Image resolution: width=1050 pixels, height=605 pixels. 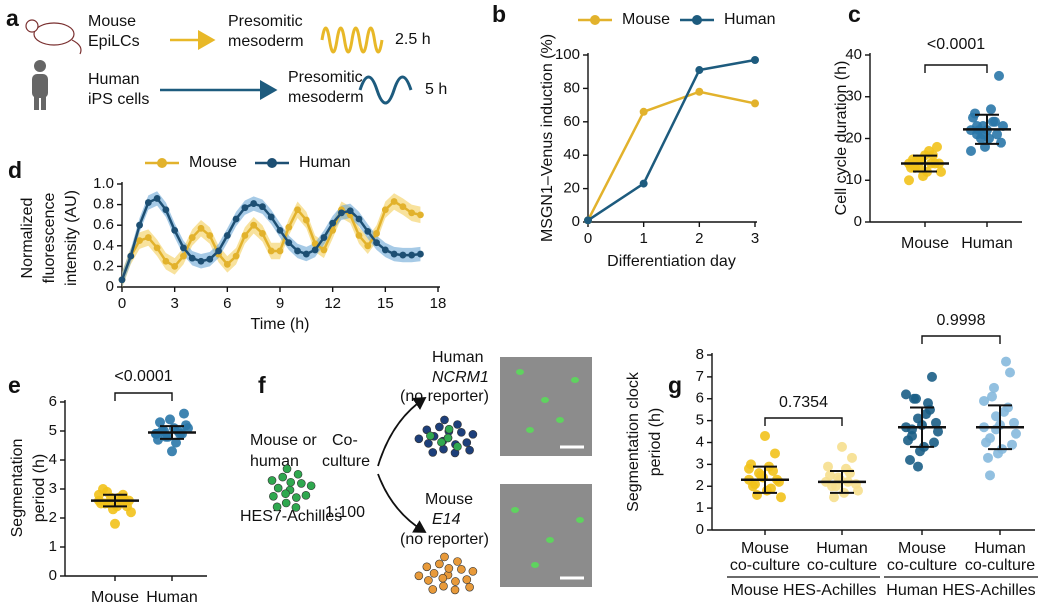 What do you see at coordinates (750, 19) in the screenshot?
I see `legend-label: Human` at bounding box center [750, 19].